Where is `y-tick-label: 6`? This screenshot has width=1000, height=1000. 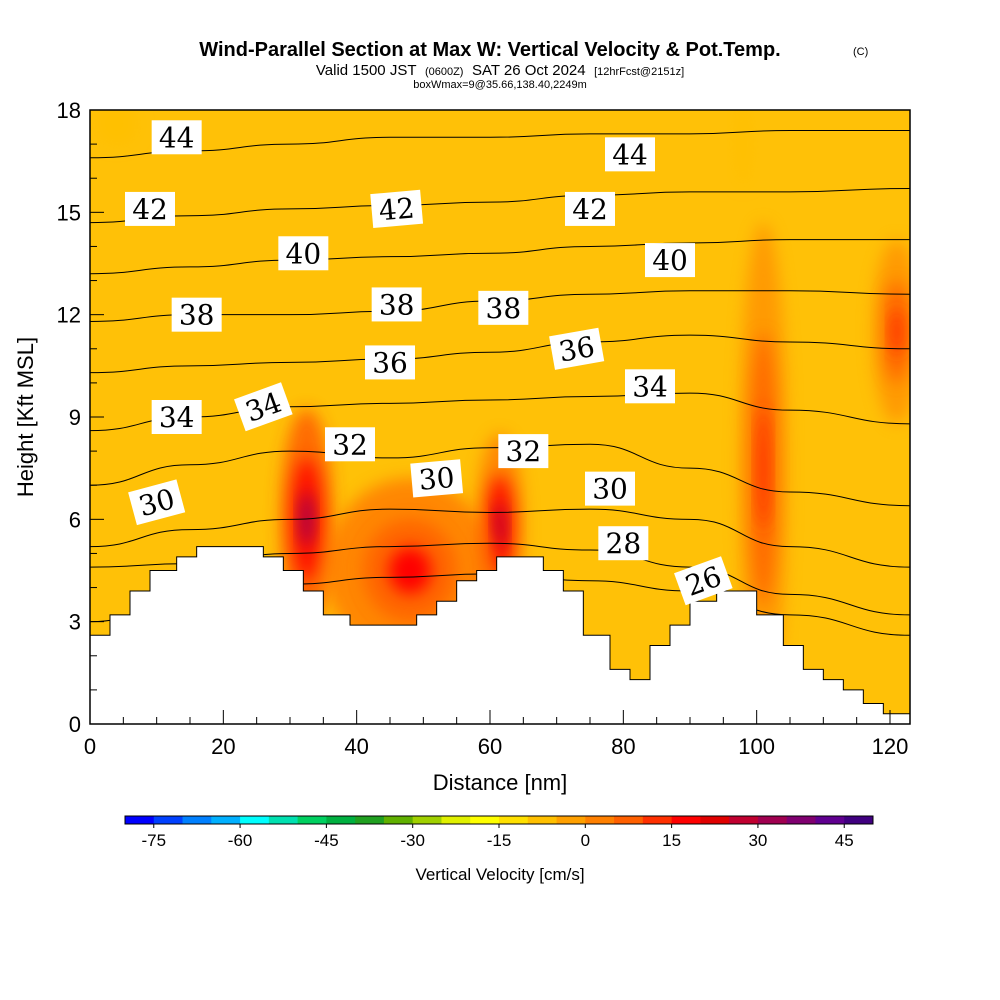 y-tick-label: 6 is located at coordinates (75, 519).